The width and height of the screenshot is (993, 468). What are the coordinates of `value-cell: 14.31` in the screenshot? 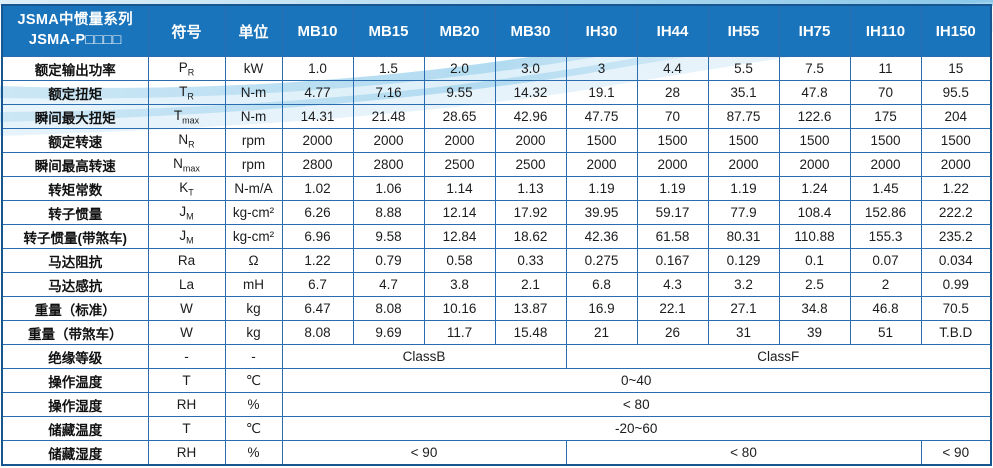 It's located at (317, 116).